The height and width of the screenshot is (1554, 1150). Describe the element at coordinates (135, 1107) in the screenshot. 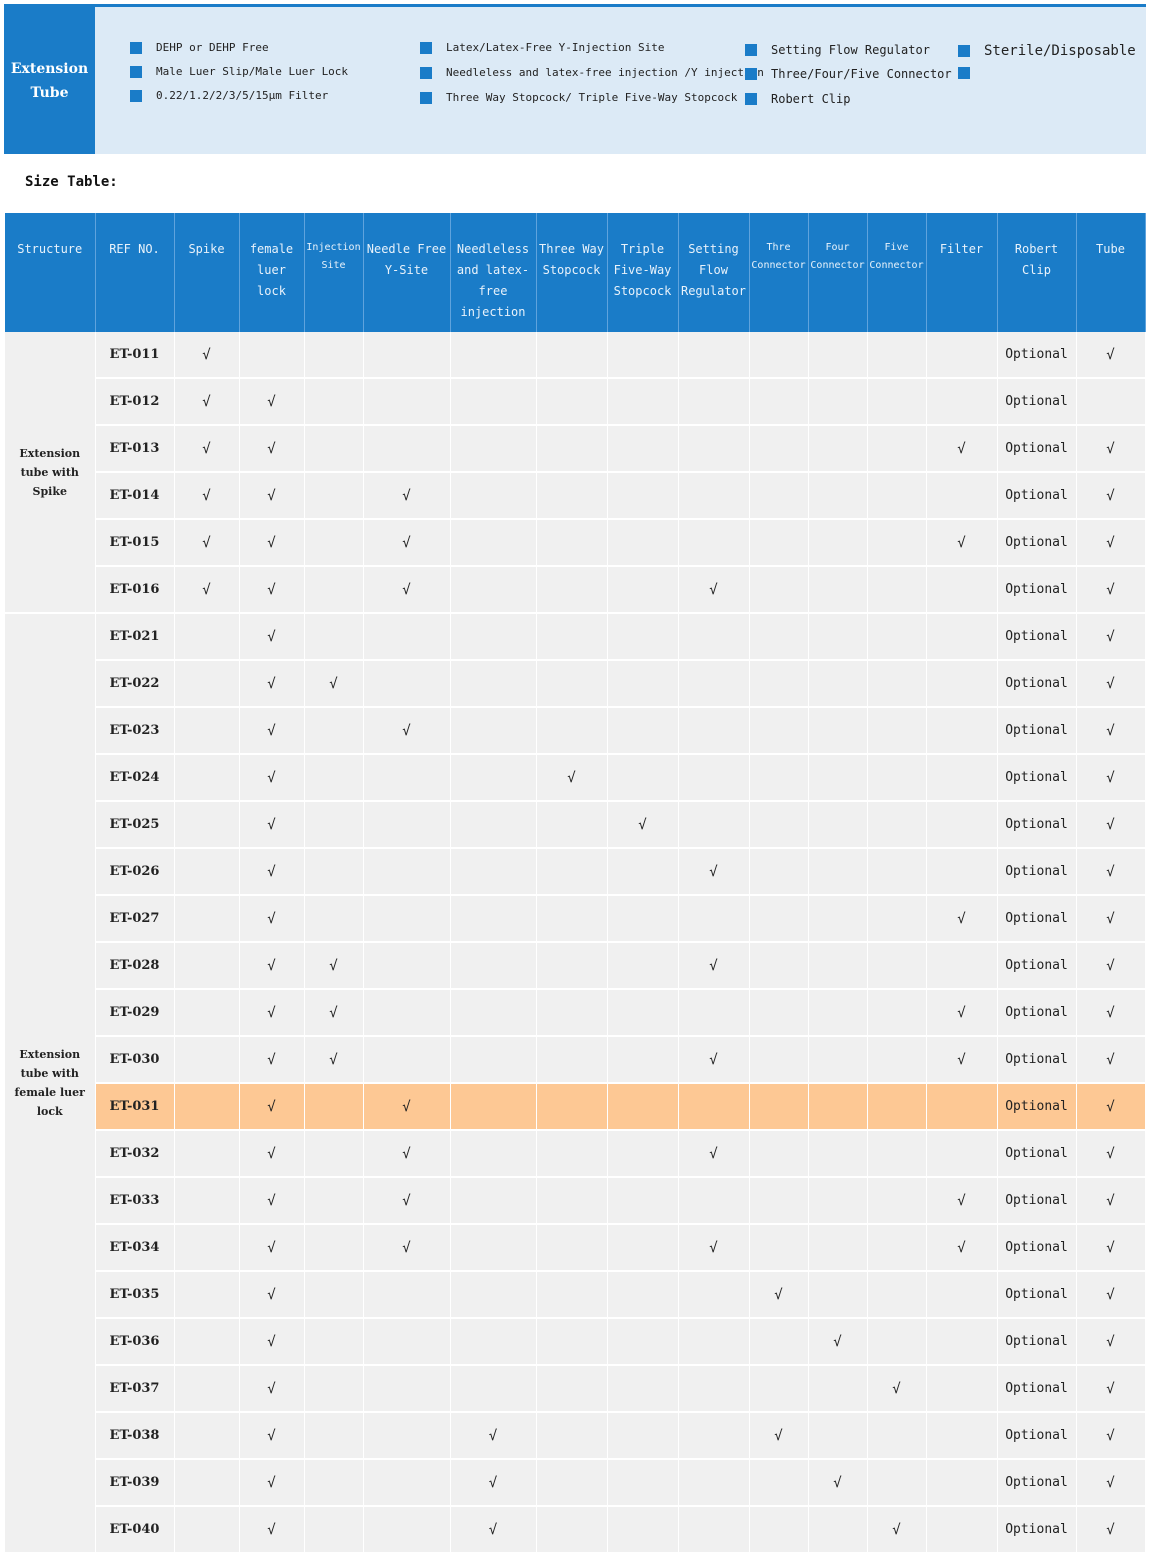

I see `ref-number: ET-031` at that location.